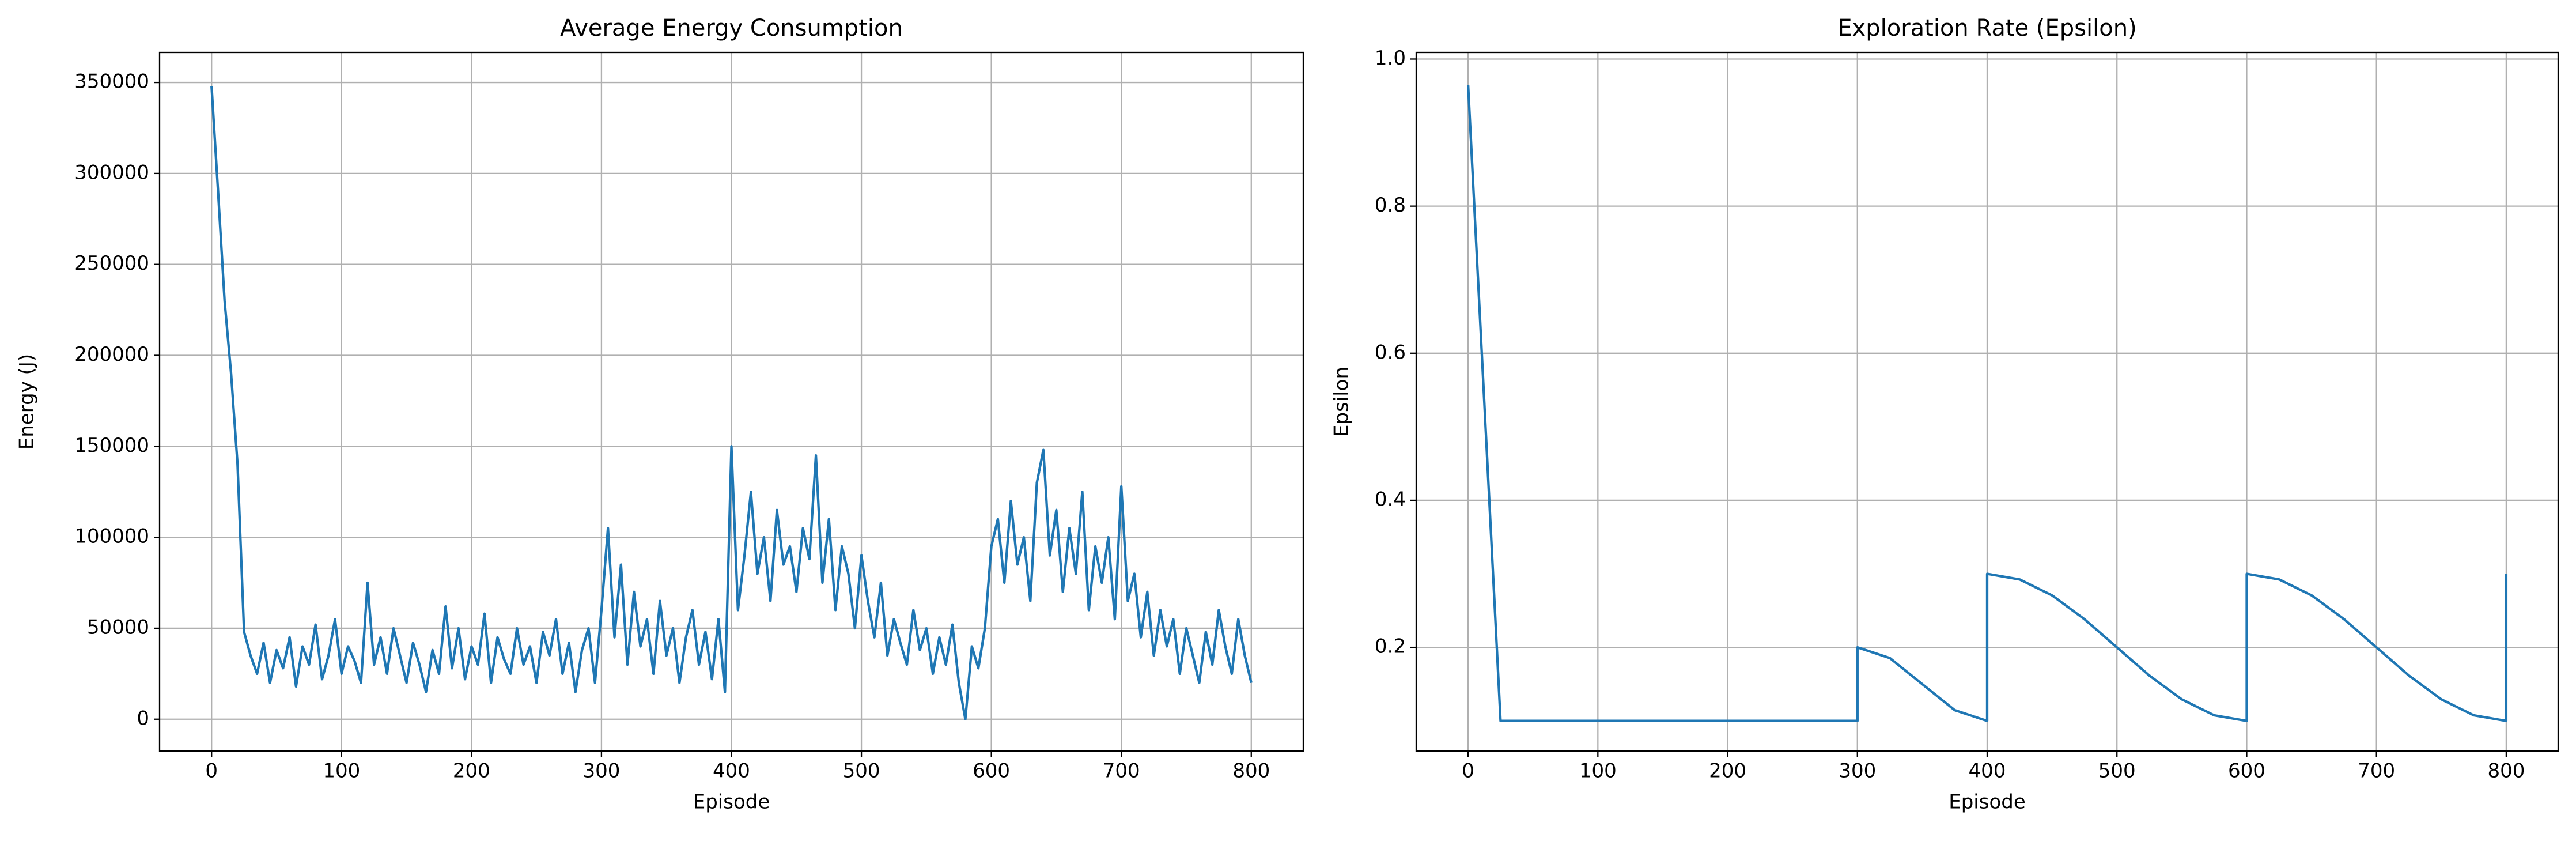 This screenshot has height=845, width=2576. I want to click on chart-title: Average Energy Consumption, so click(731, 28).